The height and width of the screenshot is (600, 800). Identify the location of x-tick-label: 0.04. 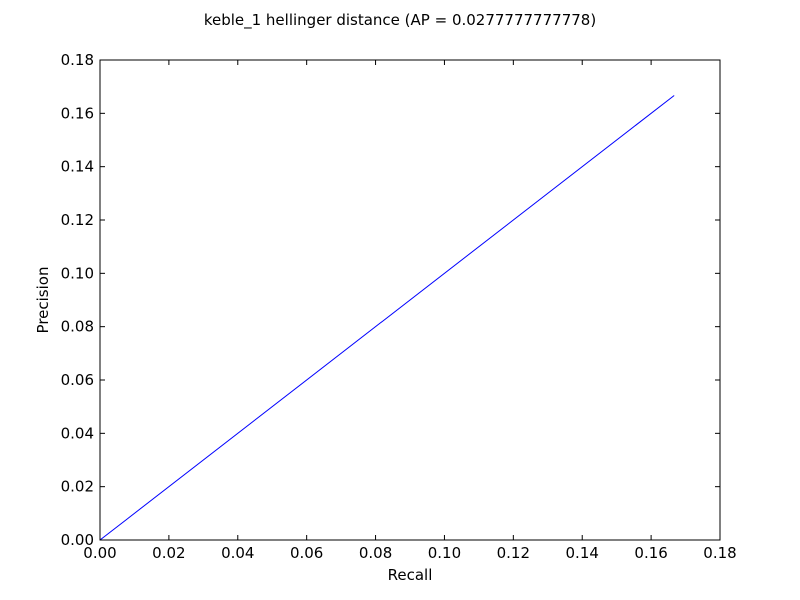
(237, 553).